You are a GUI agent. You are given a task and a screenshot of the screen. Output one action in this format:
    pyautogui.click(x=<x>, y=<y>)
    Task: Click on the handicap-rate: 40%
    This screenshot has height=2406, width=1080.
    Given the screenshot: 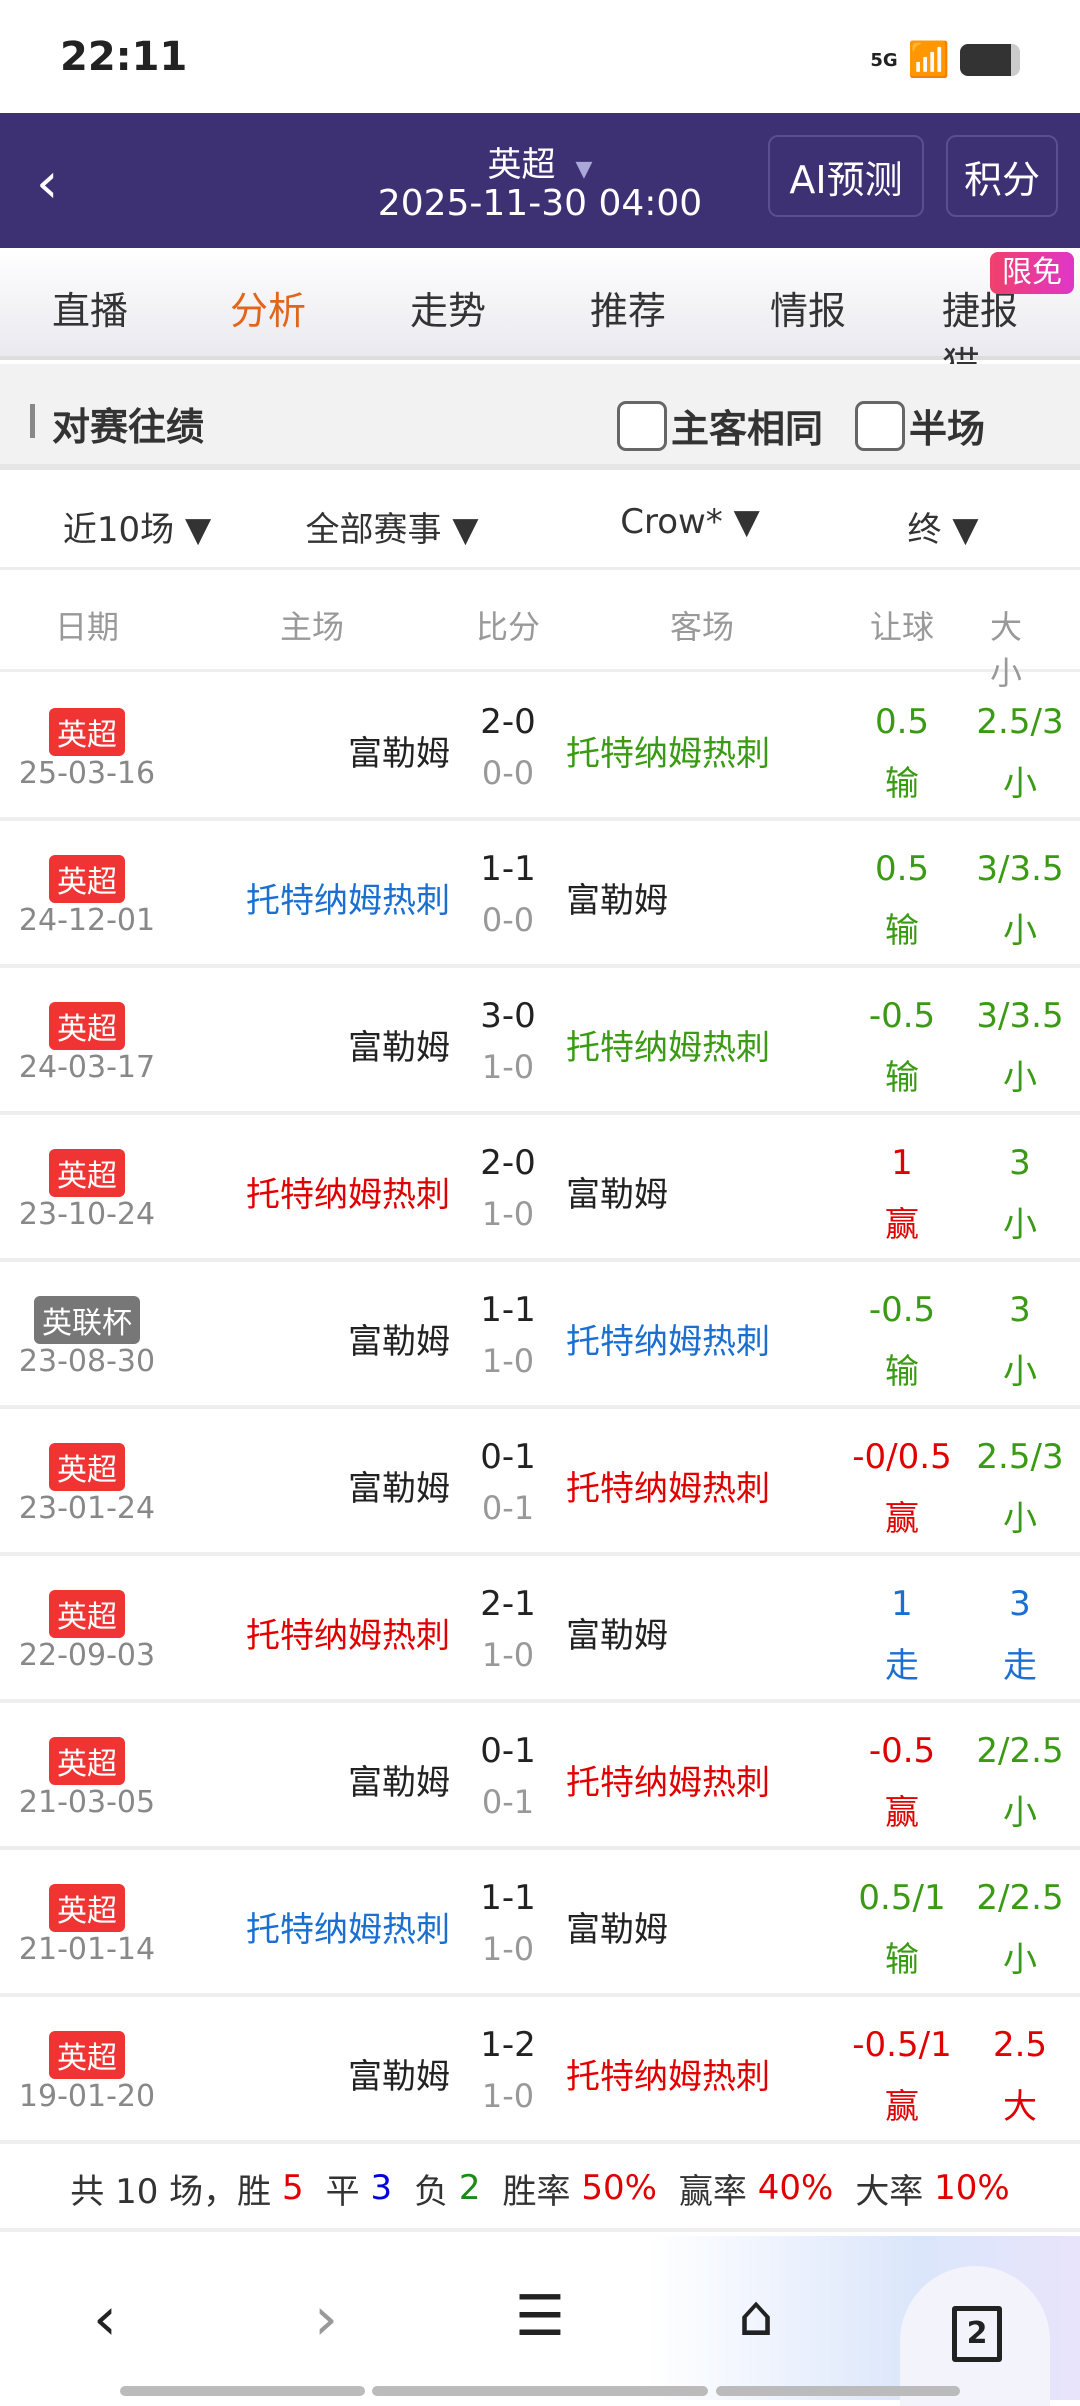 What is the action you would take?
    pyautogui.click(x=795, y=2188)
    